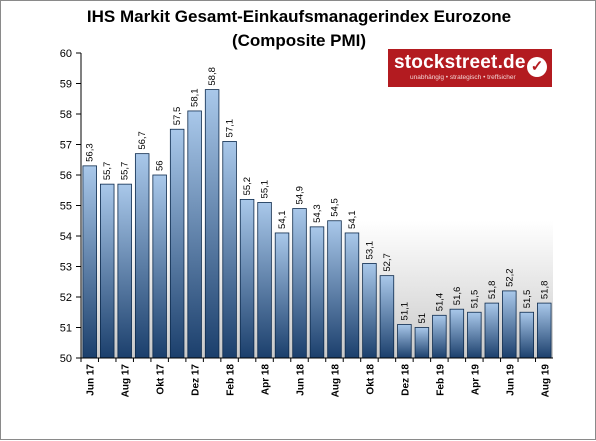 This screenshot has width=596, height=441. I want to click on x-tick-label: Aug 18, so click(335, 381).